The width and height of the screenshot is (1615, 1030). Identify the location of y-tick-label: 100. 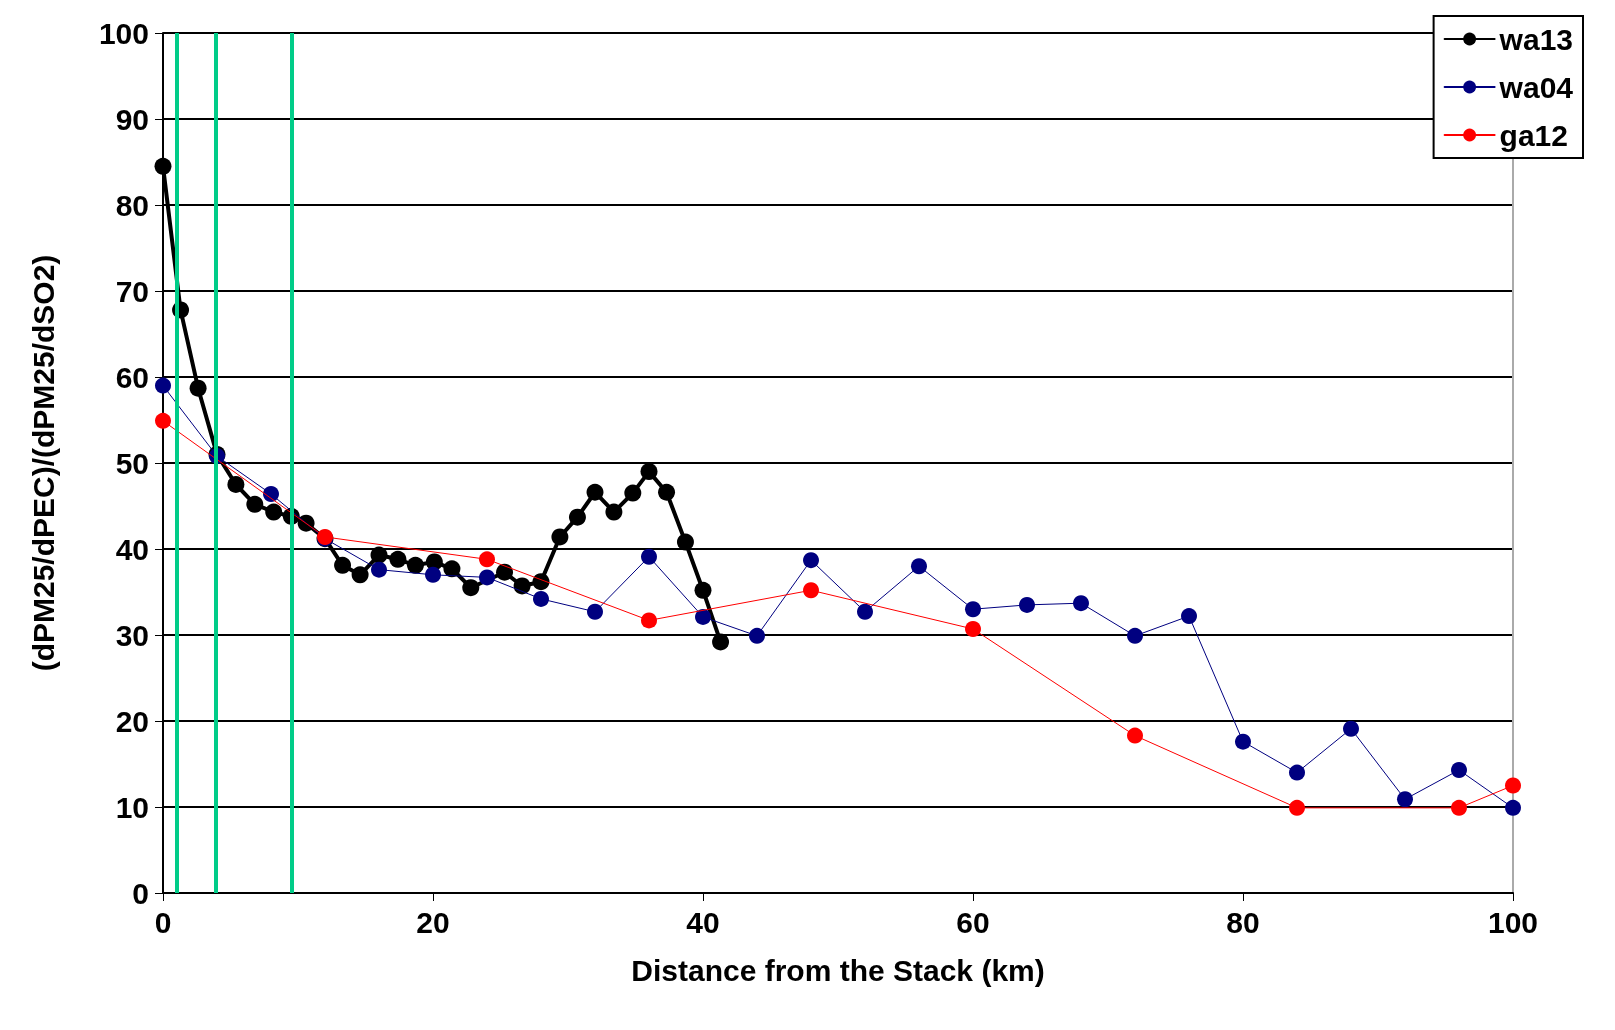
(123, 33).